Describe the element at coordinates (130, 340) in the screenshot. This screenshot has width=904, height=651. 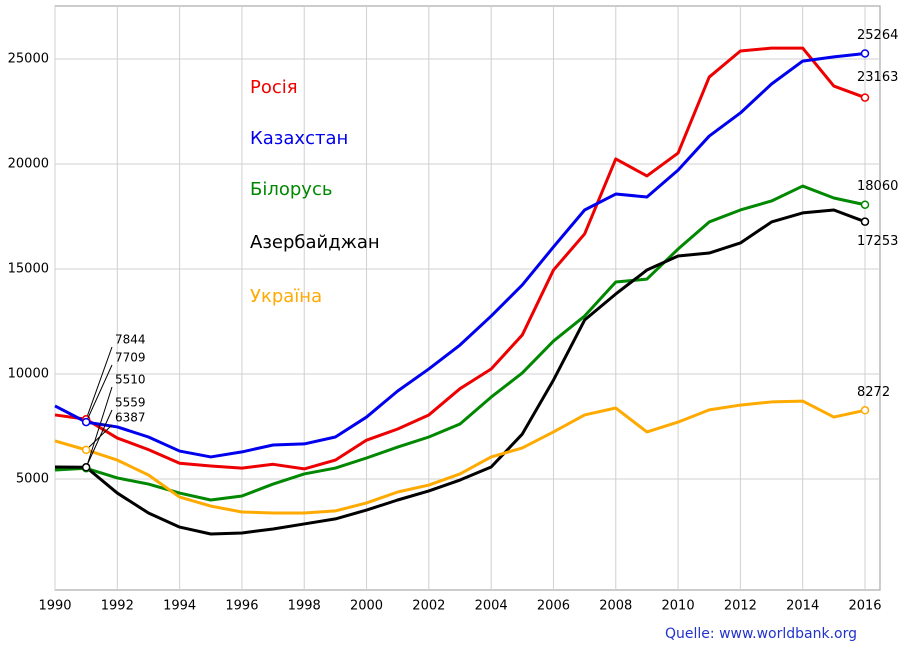
I see `data-label: 7844` at that location.